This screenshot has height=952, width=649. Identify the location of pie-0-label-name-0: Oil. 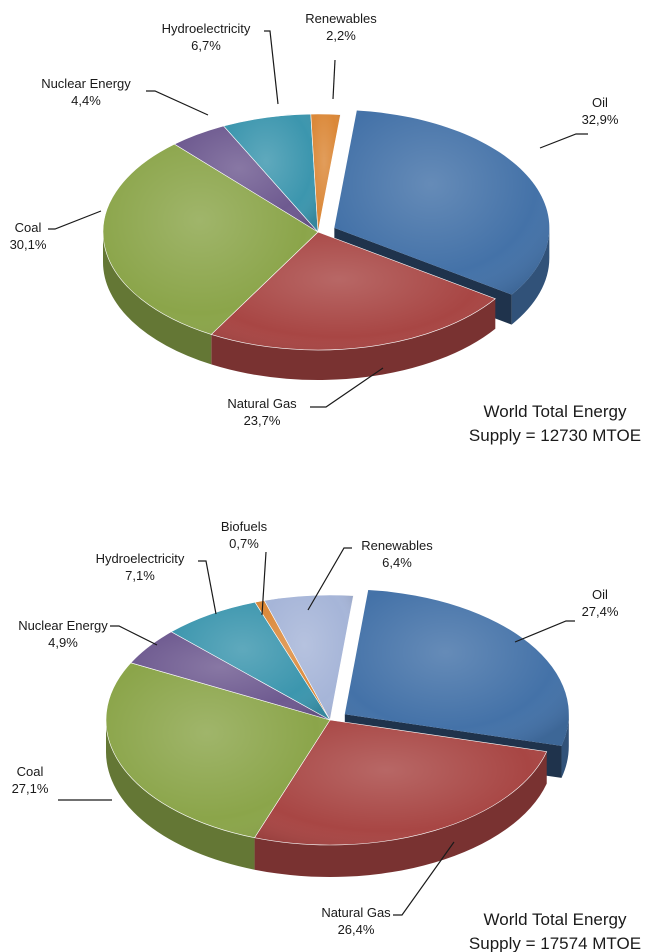
(600, 102).